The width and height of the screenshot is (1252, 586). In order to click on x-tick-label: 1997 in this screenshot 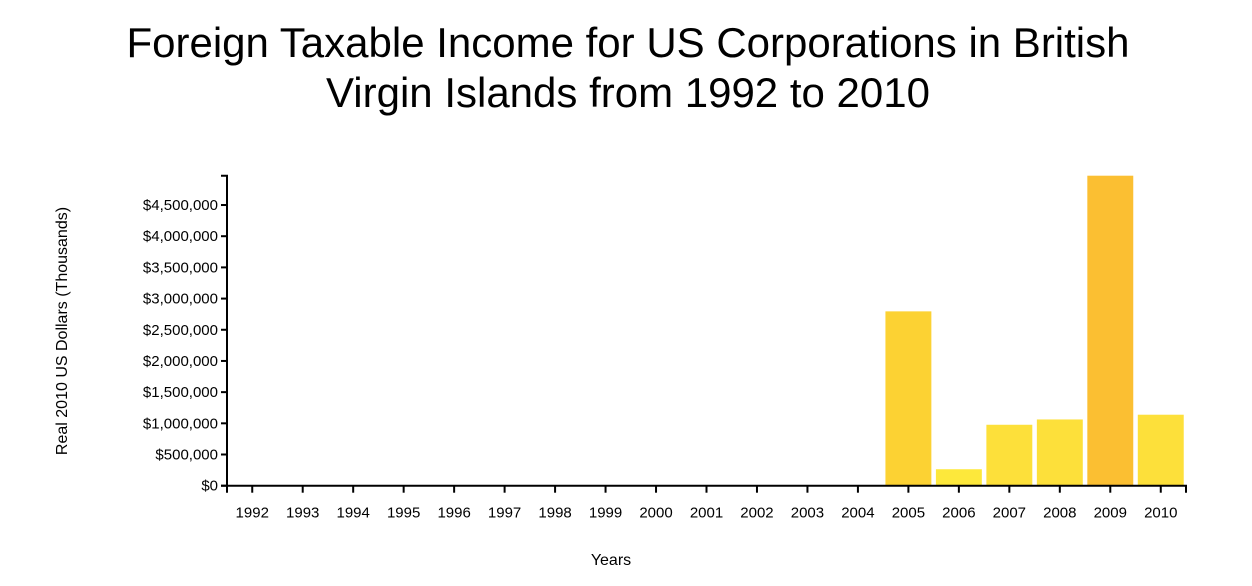, I will do `click(504, 513)`.